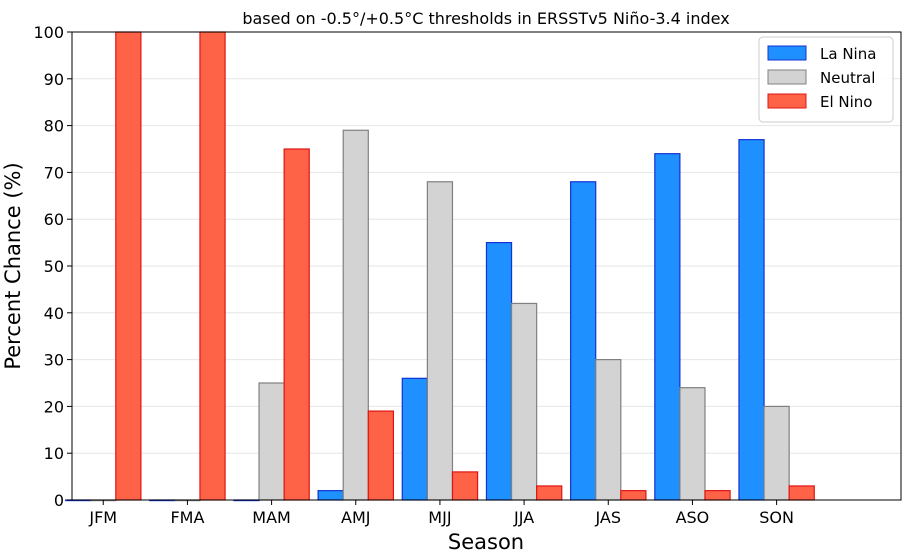  What do you see at coordinates (102, 517) in the screenshot?
I see `x-tick-label: JFM` at bounding box center [102, 517].